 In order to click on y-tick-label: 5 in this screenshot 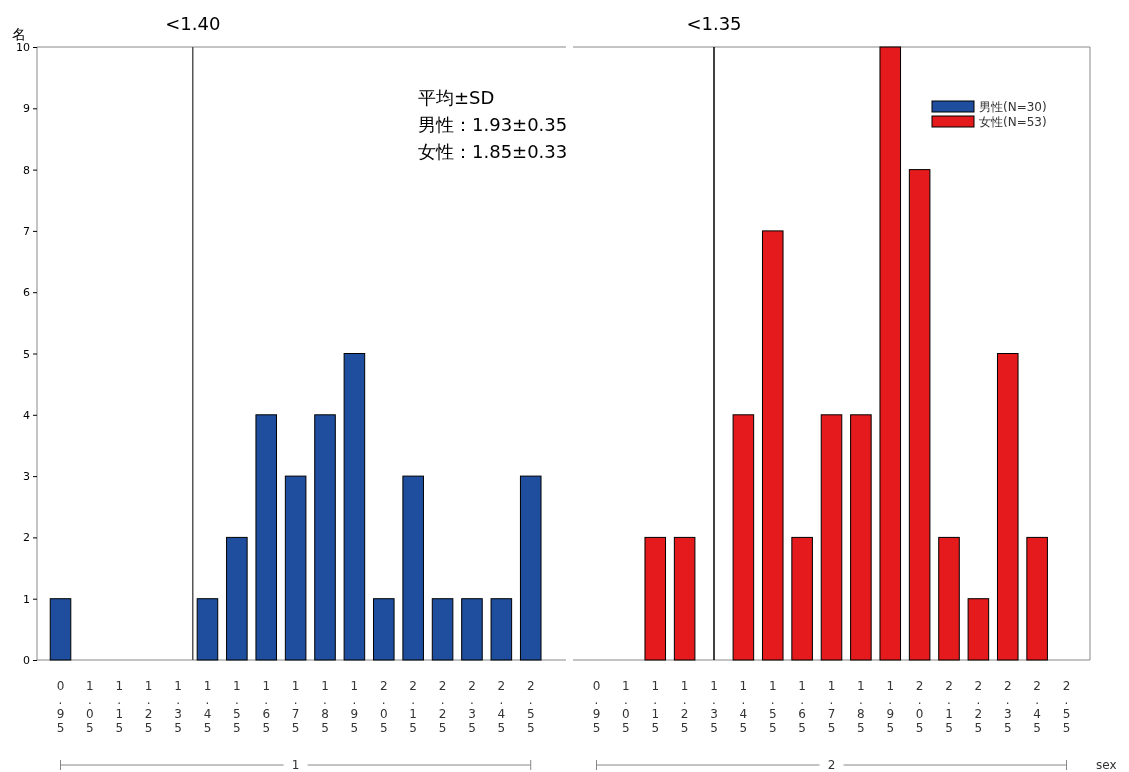, I will do `click(26, 354)`.